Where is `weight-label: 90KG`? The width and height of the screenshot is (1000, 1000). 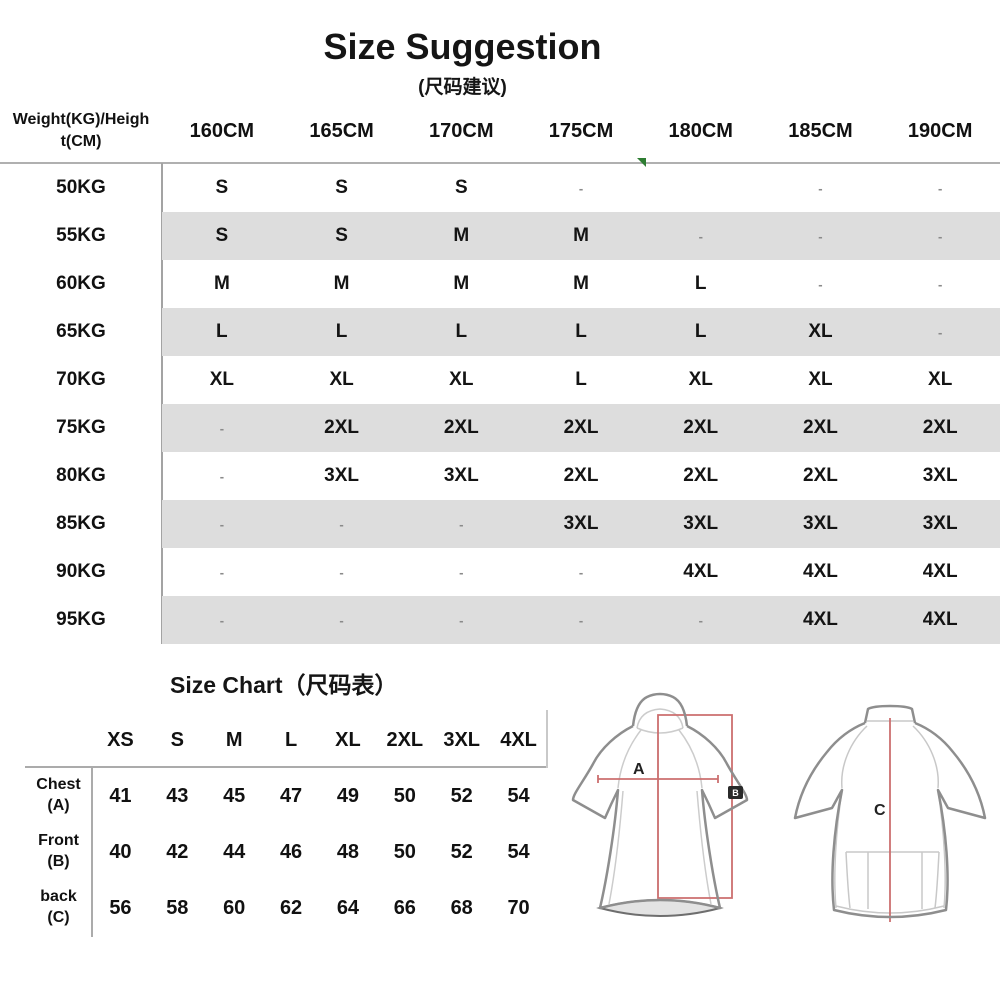
weight-label: 90KG is located at coordinates (81, 571).